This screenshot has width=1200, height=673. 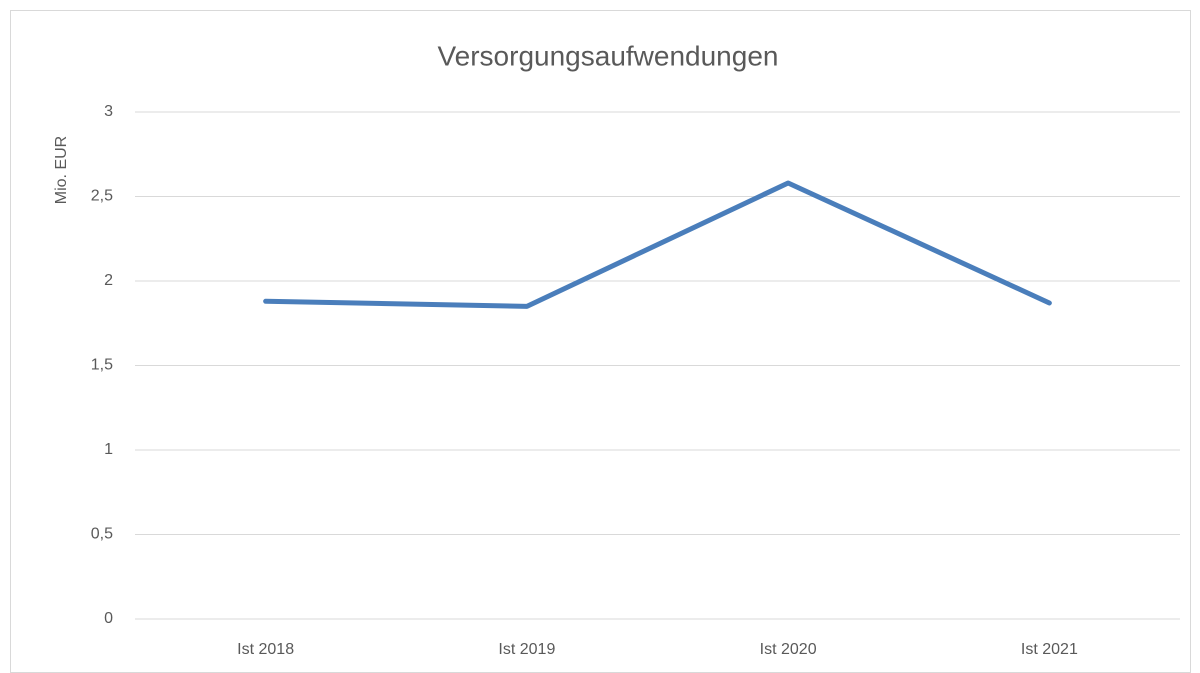 What do you see at coordinates (608, 55) in the screenshot?
I see `chart-title: Versorgungsaufwendungen` at bounding box center [608, 55].